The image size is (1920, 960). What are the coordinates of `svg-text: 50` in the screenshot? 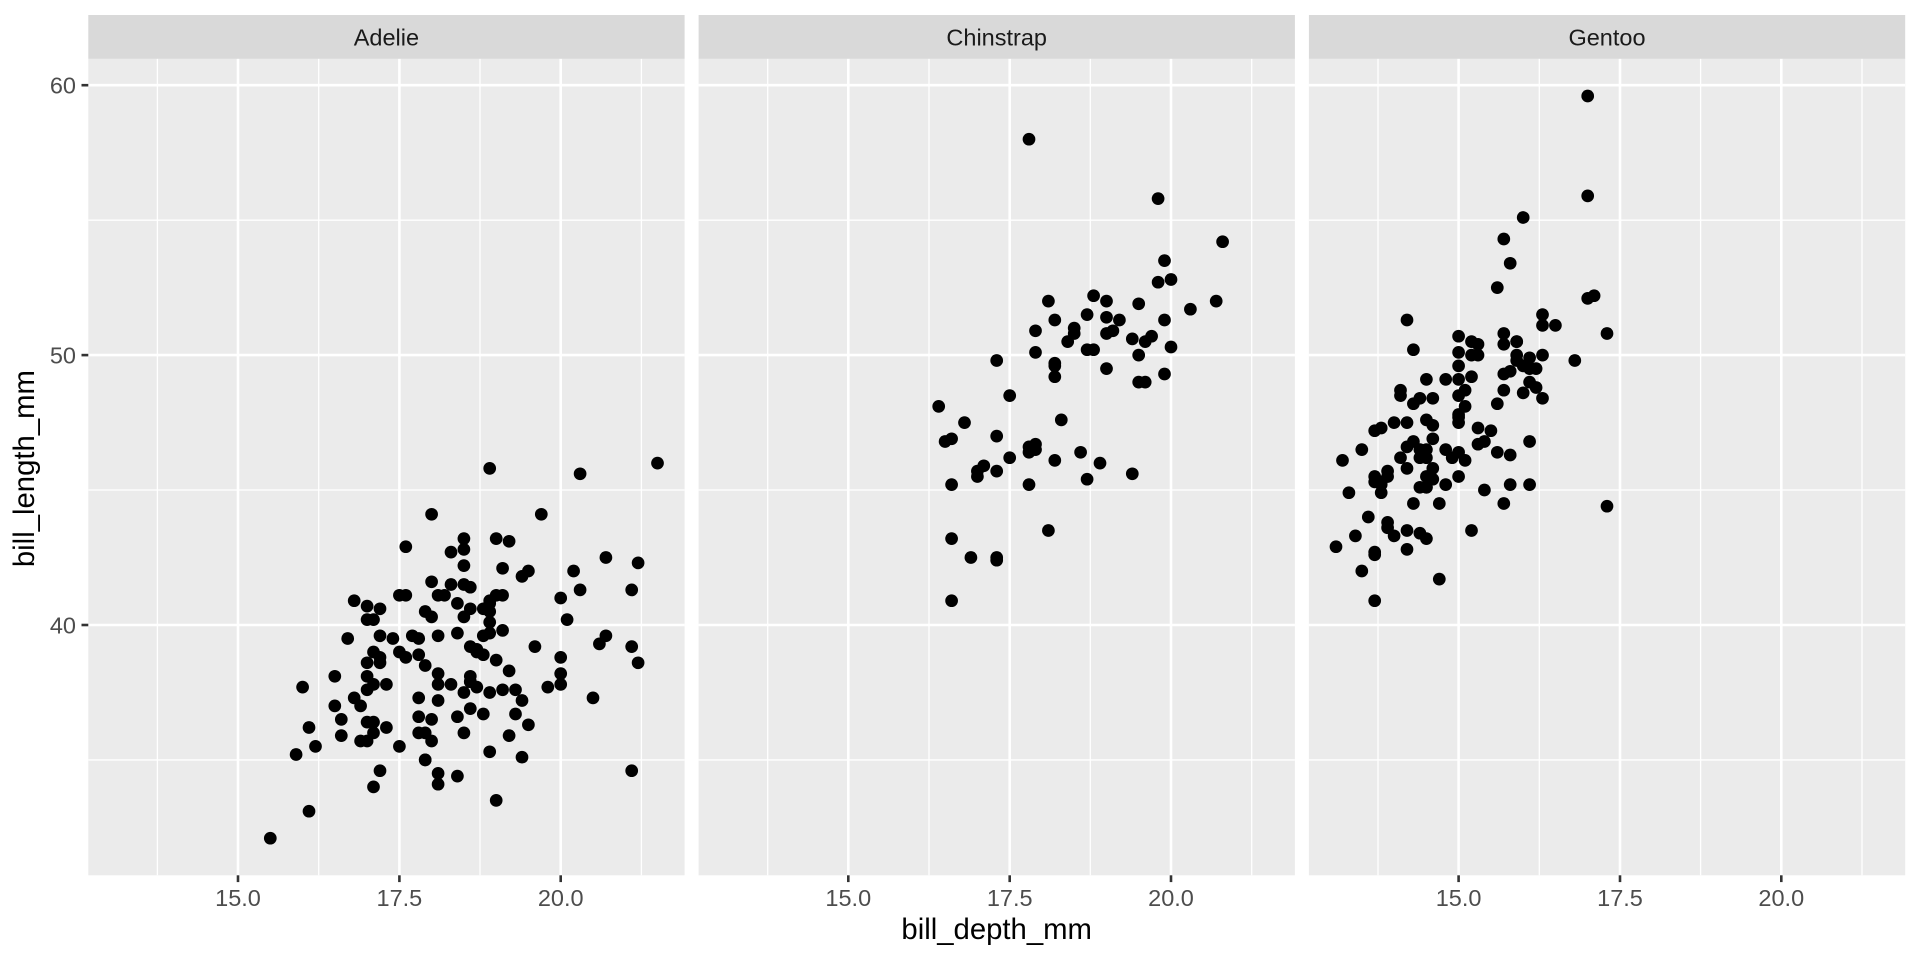 It's located at (63, 356).